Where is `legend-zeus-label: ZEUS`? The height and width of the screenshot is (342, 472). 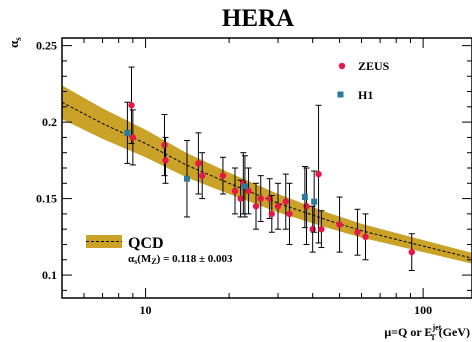 legend-zeus-label: ZEUS is located at coordinates (374, 66).